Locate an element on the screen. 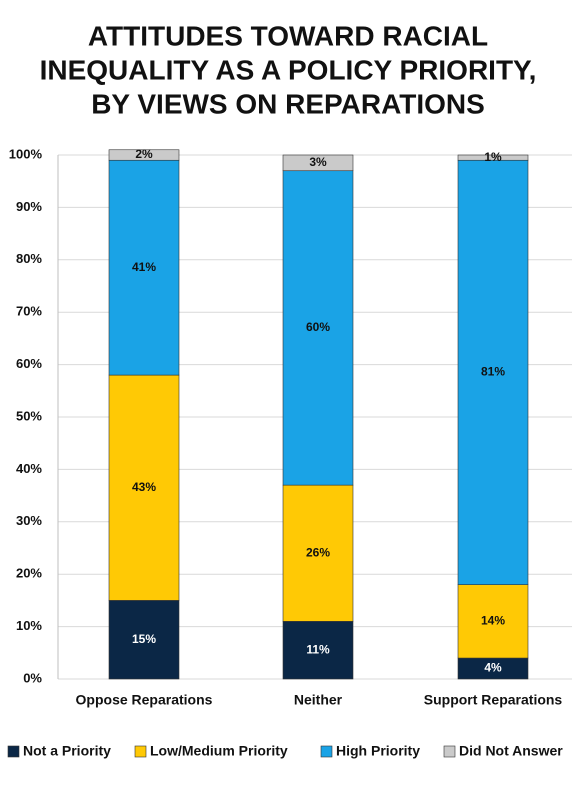 The image size is (576, 792). value-label: 15% is located at coordinates (144, 639).